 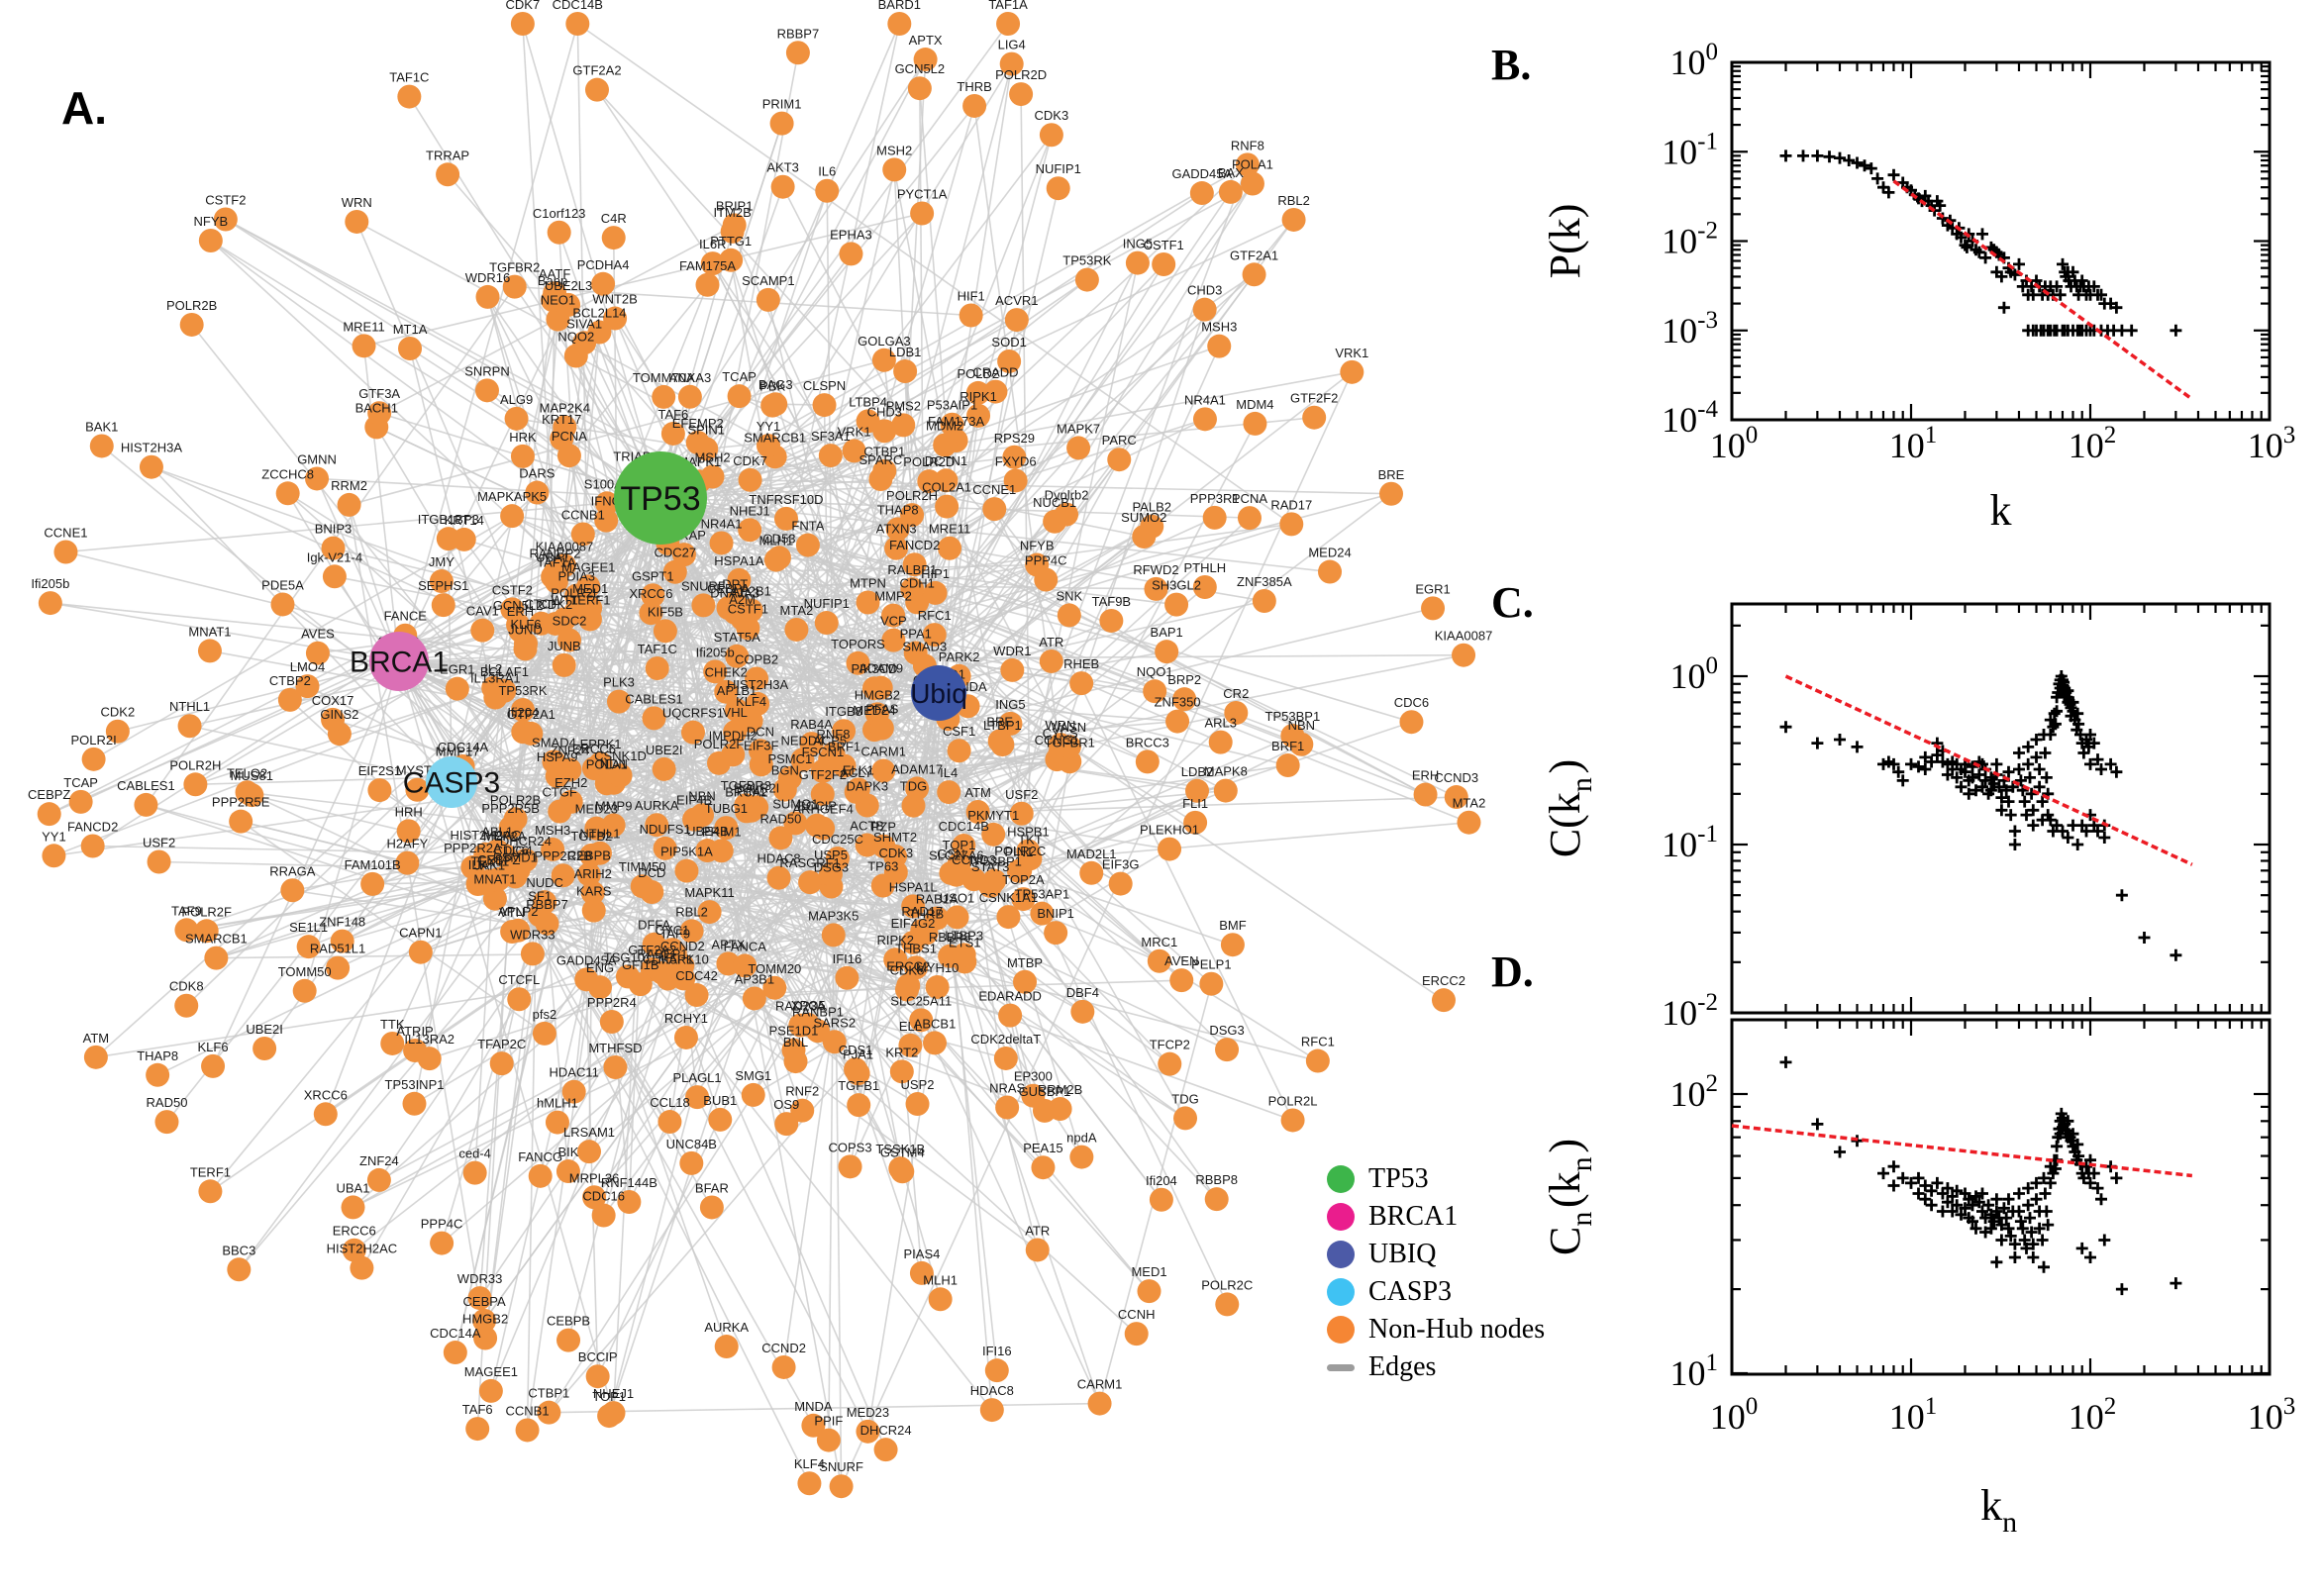 I want to click on svg-text: RAD51L1, so click(x=337, y=949).